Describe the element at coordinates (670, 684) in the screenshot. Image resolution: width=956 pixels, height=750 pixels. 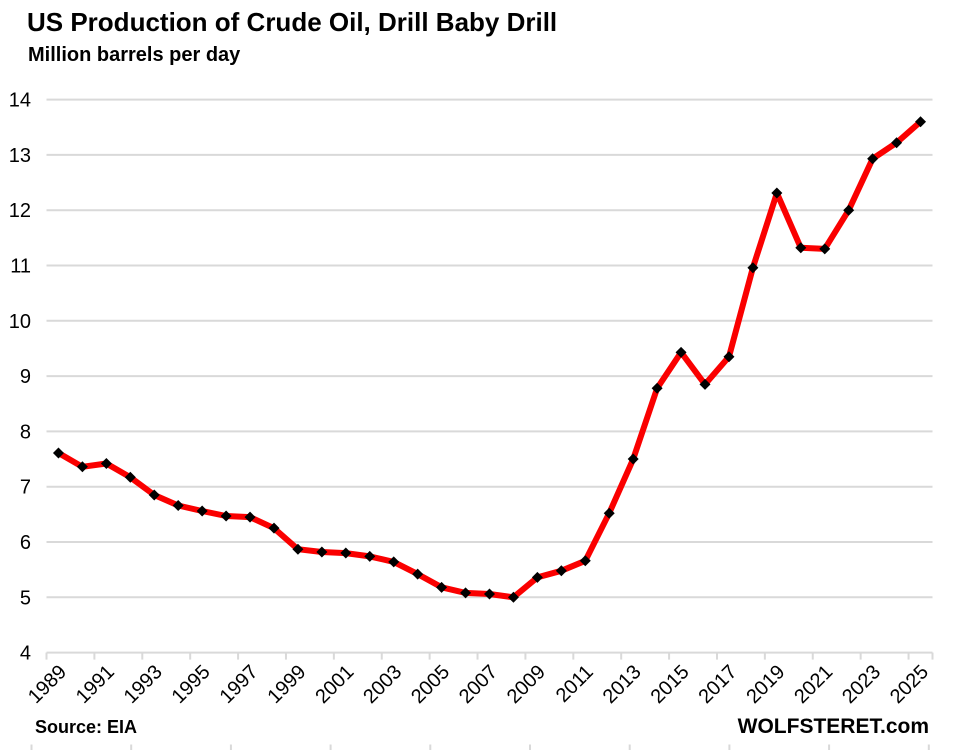
I see `x-axis-tick-label: 2015` at that location.